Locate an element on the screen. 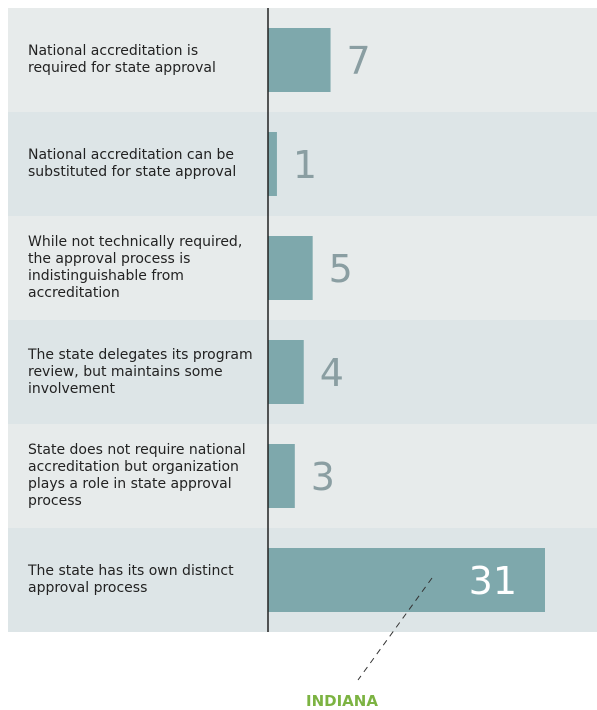 The width and height of the screenshot is (597, 710). annotation: INDIANA is located at coordinates (342, 701).